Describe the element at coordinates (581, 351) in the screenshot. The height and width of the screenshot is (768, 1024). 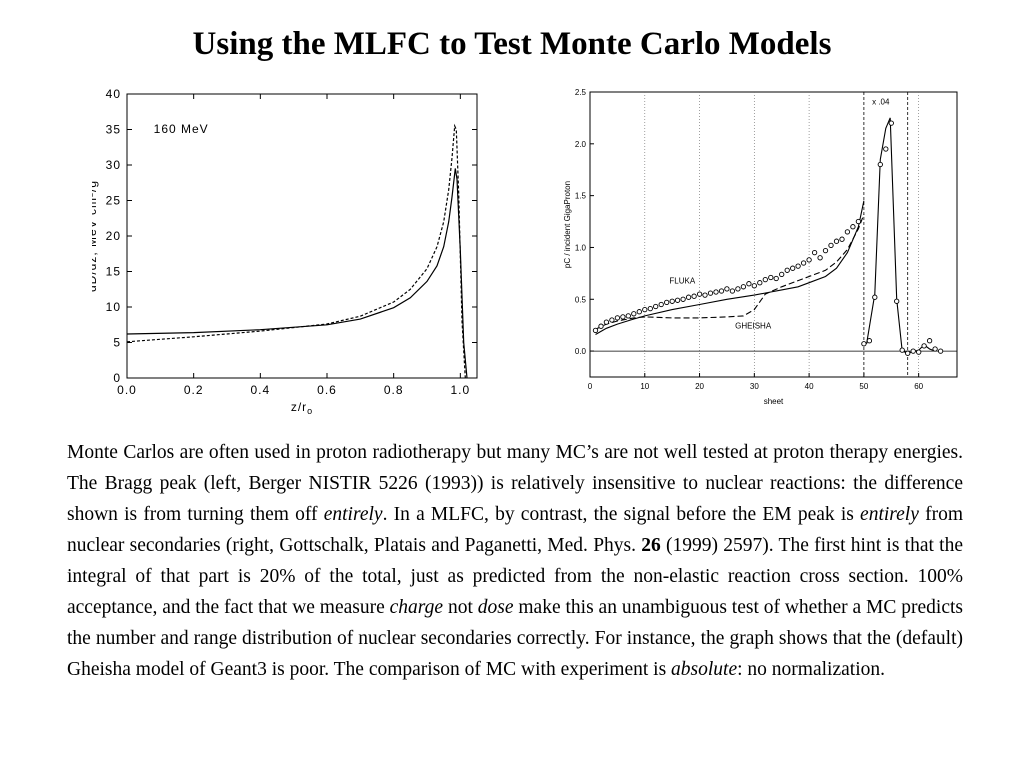
I see `y-tick-label: 0.0` at that location.